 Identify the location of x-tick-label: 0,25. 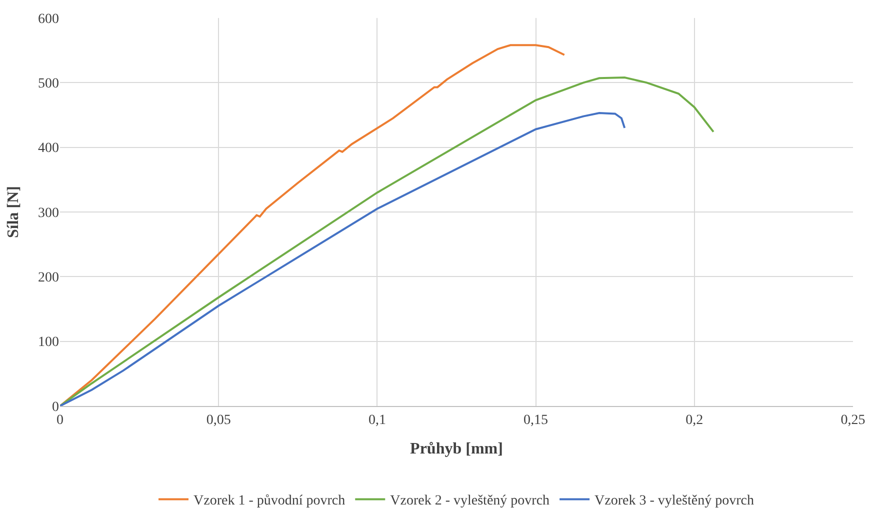
(853, 420).